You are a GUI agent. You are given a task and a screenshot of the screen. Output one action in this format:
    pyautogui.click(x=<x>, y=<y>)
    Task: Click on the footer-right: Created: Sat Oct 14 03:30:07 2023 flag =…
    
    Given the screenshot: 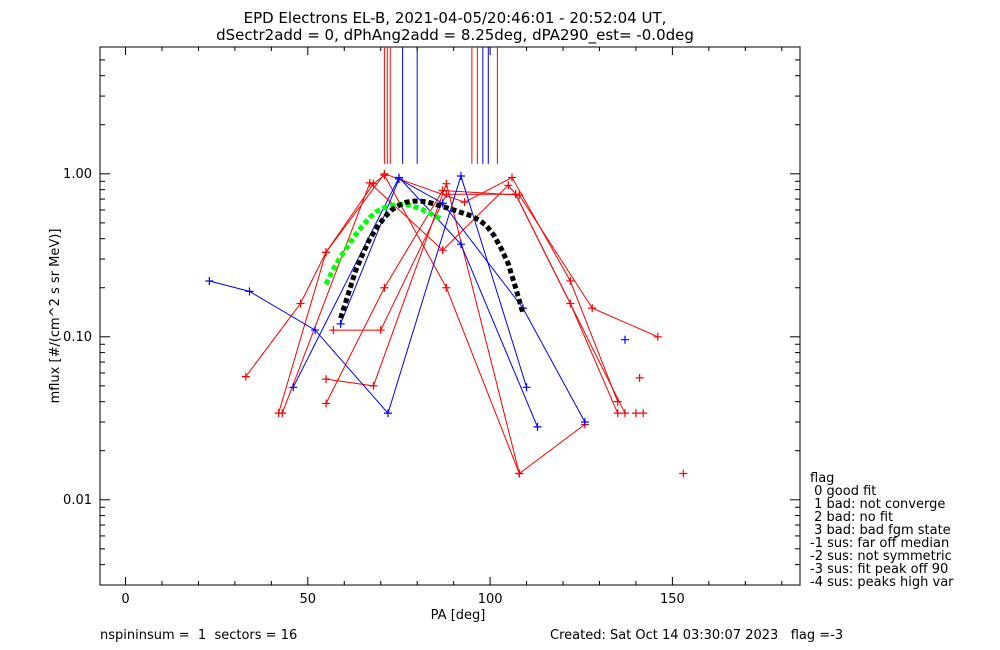 What is the action you would take?
    pyautogui.click(x=696, y=635)
    